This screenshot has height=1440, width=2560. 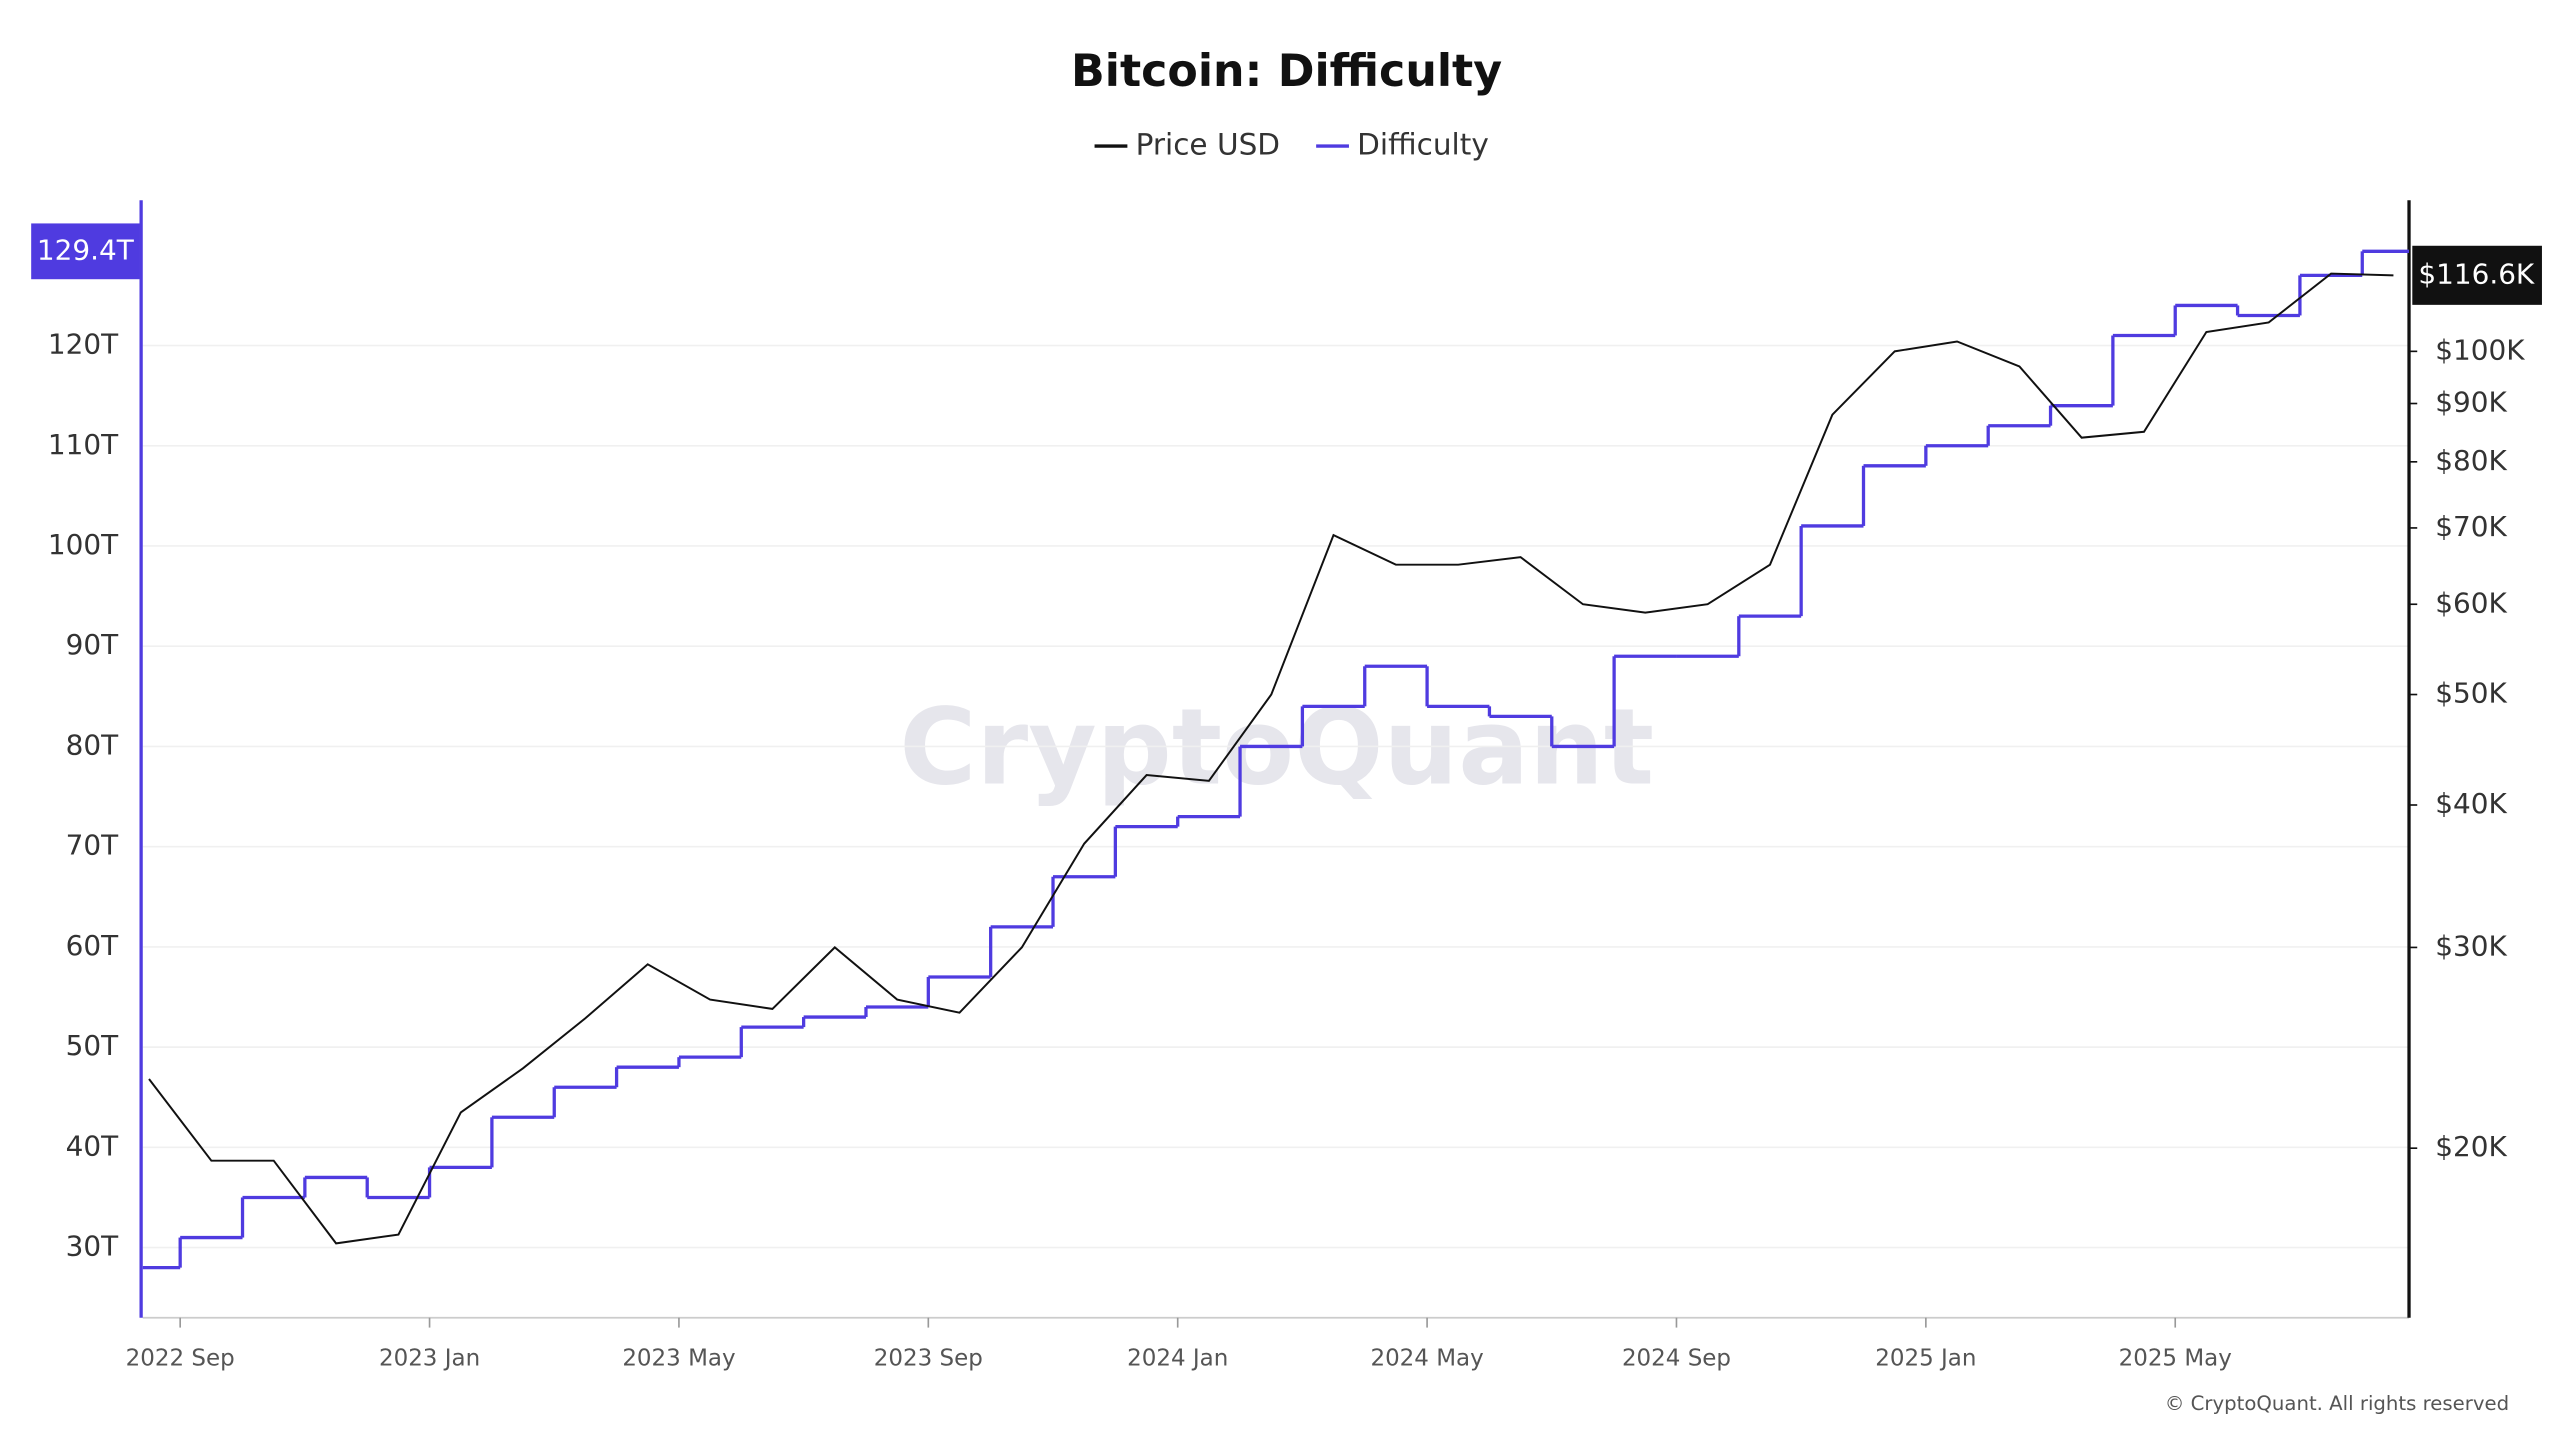 I want to click on y2-tick-label: $60K, so click(x=2471, y=602).